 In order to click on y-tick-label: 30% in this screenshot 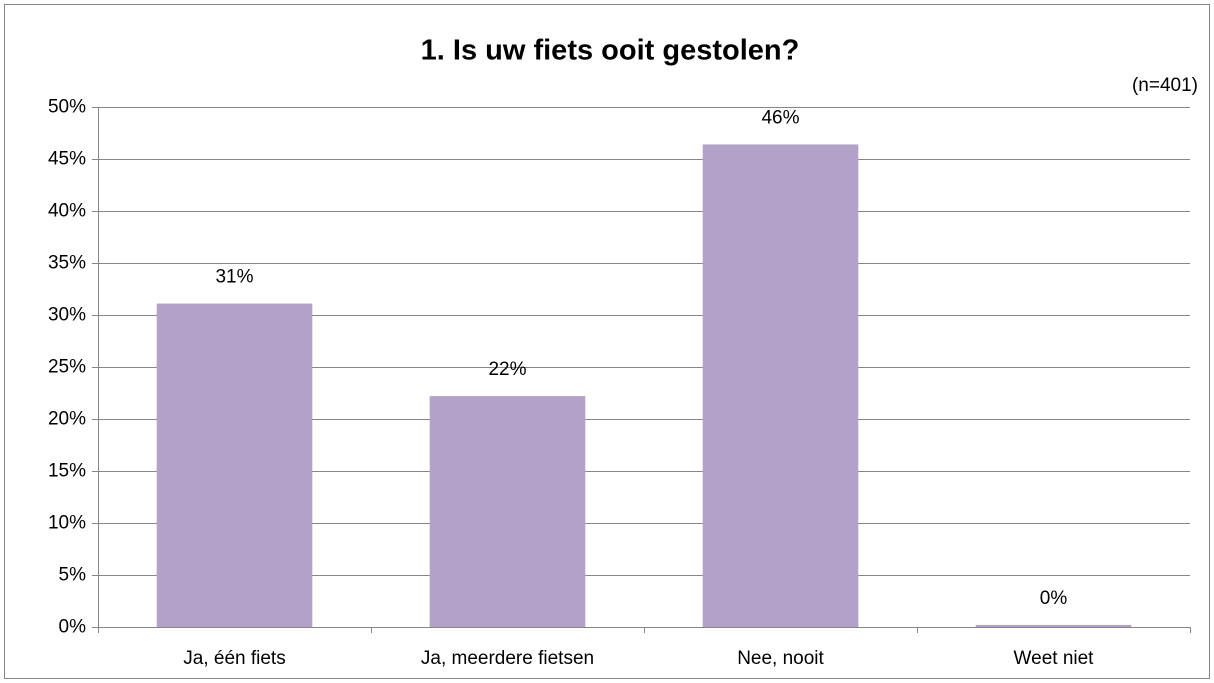, I will do `click(67, 315)`.